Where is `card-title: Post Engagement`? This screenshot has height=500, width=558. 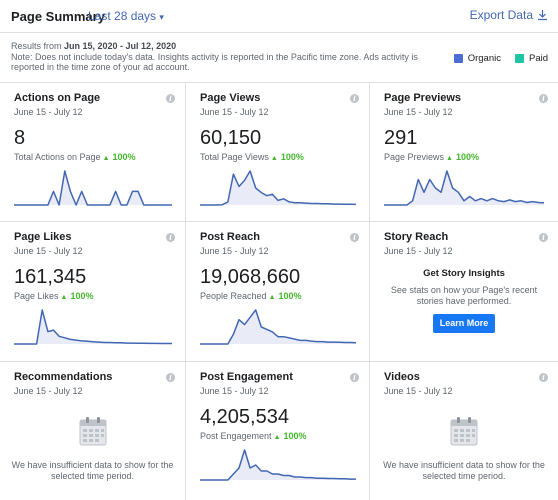 card-title: Post Engagement is located at coordinates (246, 377).